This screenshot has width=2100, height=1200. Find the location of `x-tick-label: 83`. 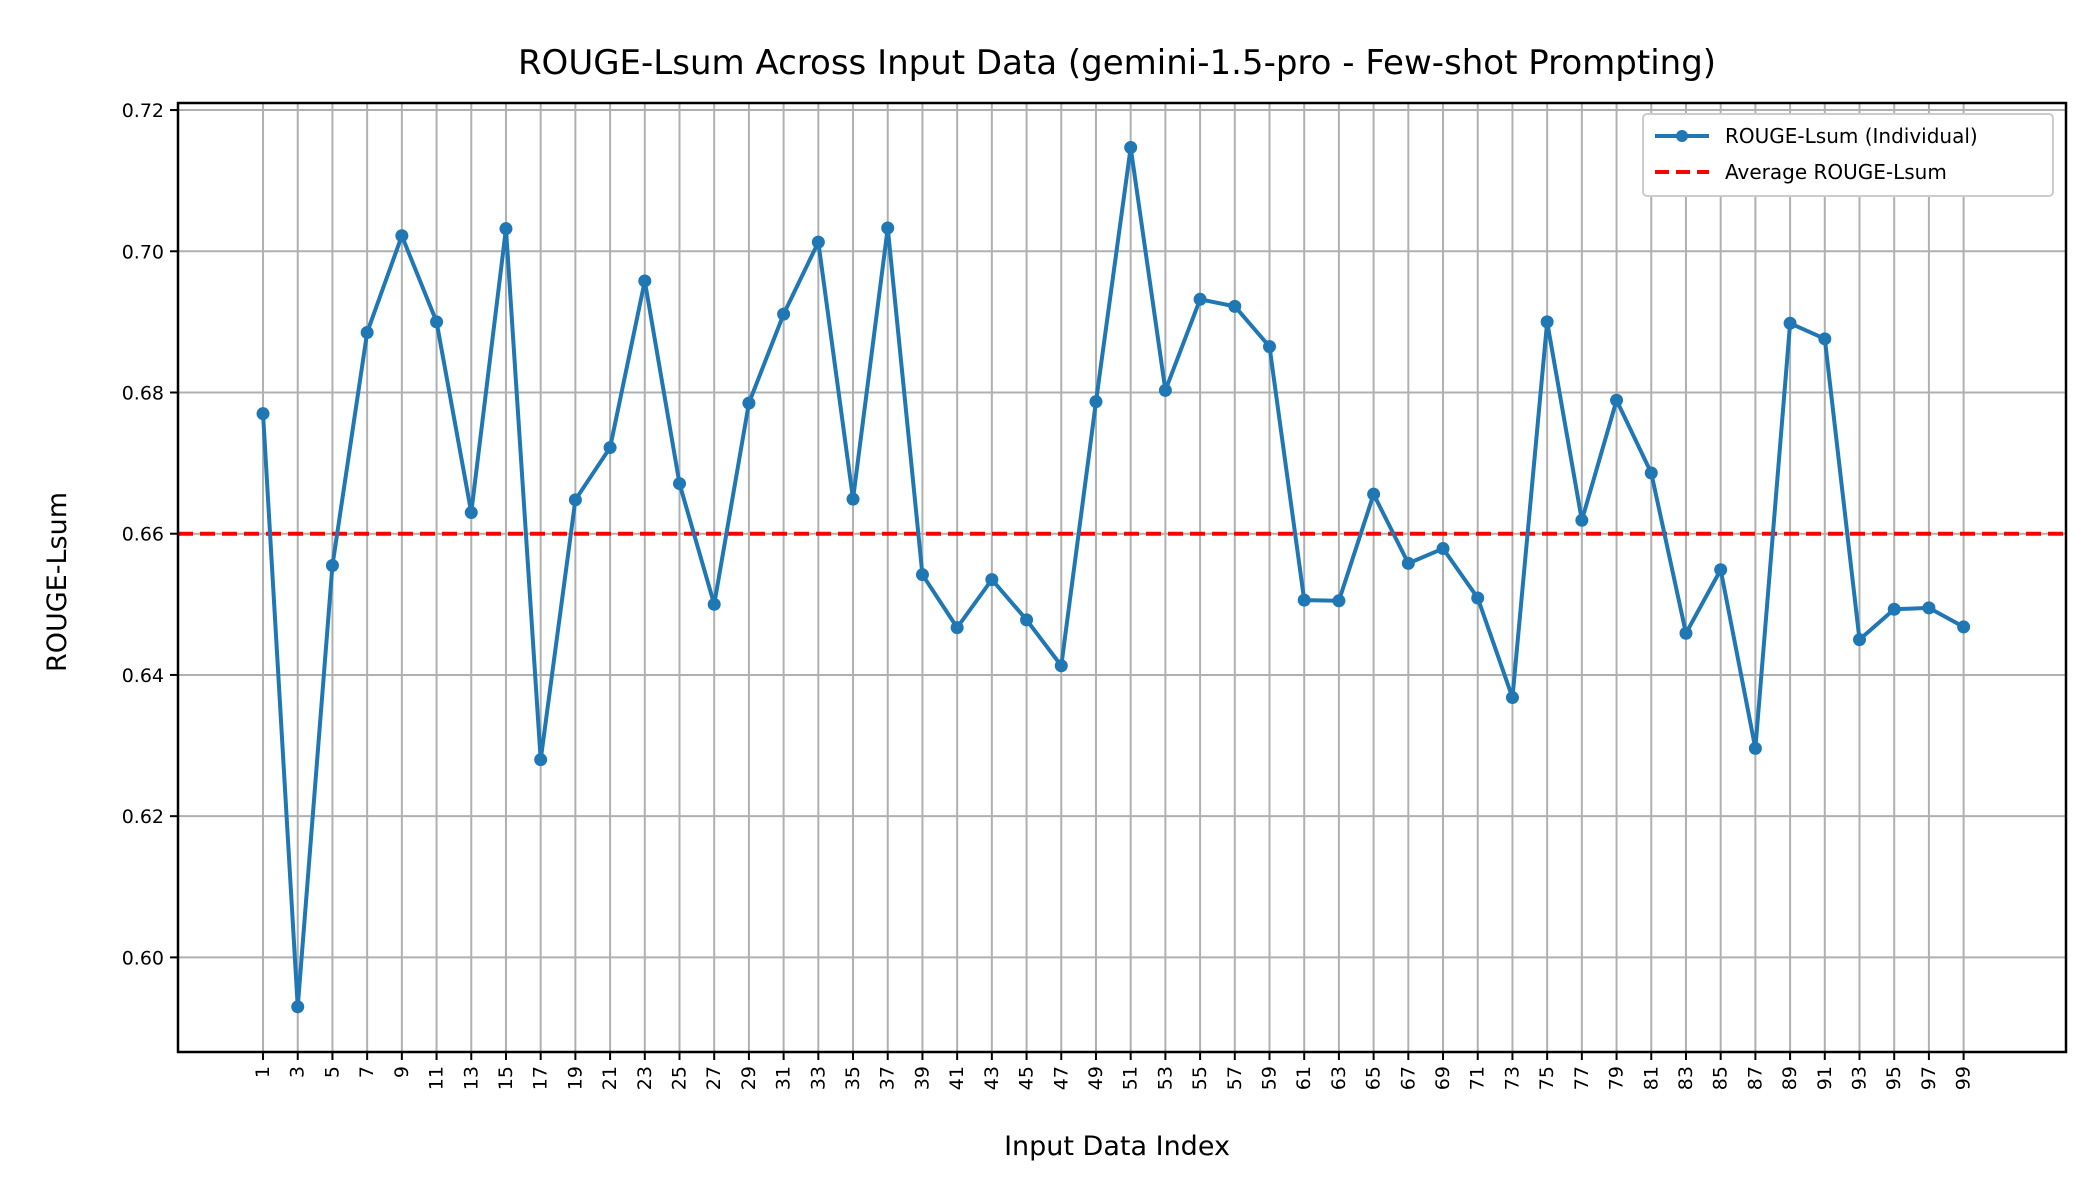

x-tick-label: 83 is located at coordinates (1686, 1078).